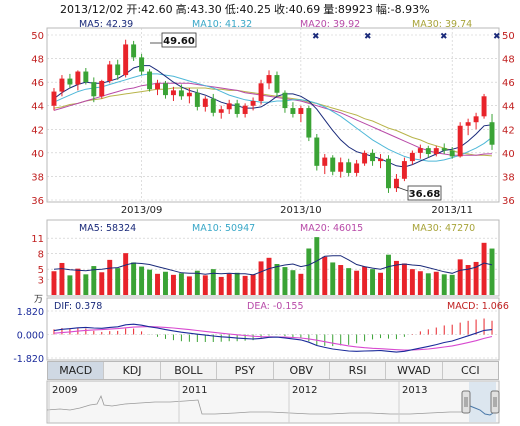 This screenshot has height=426, width=520. What do you see at coordinates (348, 9) in the screenshot?
I see `quote-volume: 量:89923` at bounding box center [348, 9].